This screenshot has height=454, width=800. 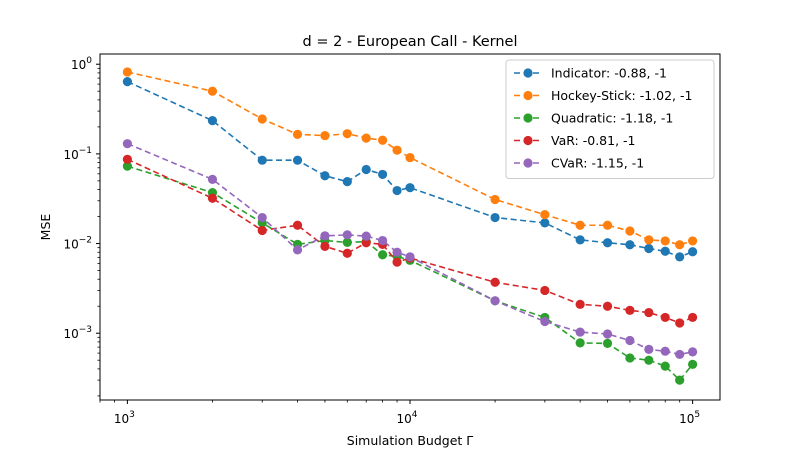 I want to click on y-tick-label: 10⁻¹, so click(x=77, y=154).